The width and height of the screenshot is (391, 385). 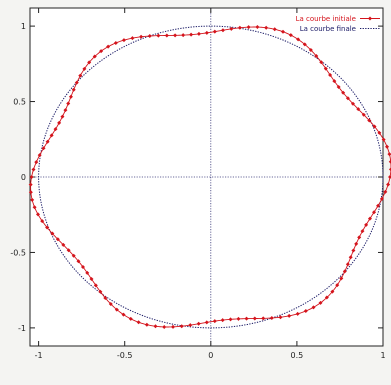 What do you see at coordinates (297, 355) in the screenshot?
I see `x-tick-label: 0.5` at bounding box center [297, 355].